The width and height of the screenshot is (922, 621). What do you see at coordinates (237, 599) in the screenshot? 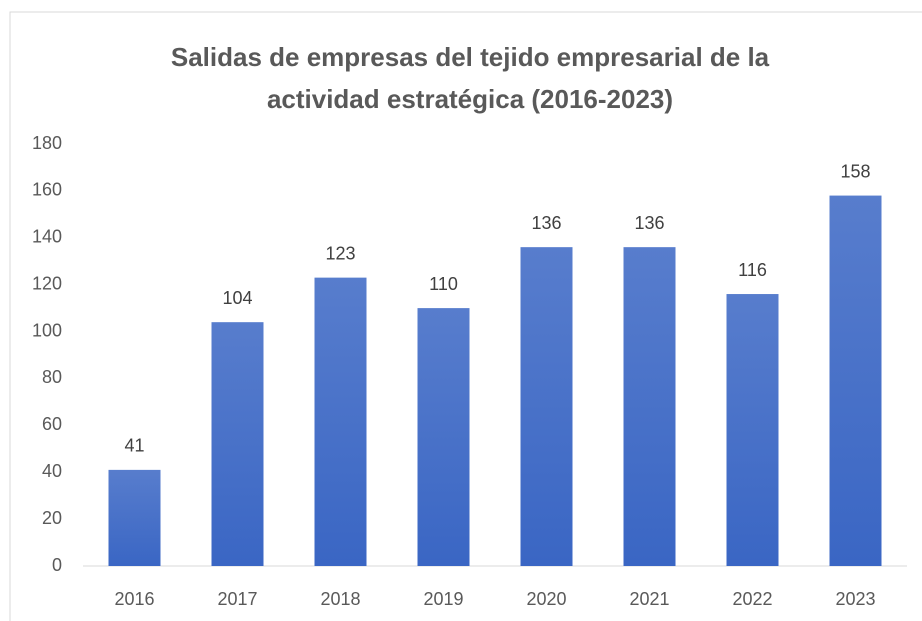
I see `x-tick-label: 2017` at bounding box center [237, 599].